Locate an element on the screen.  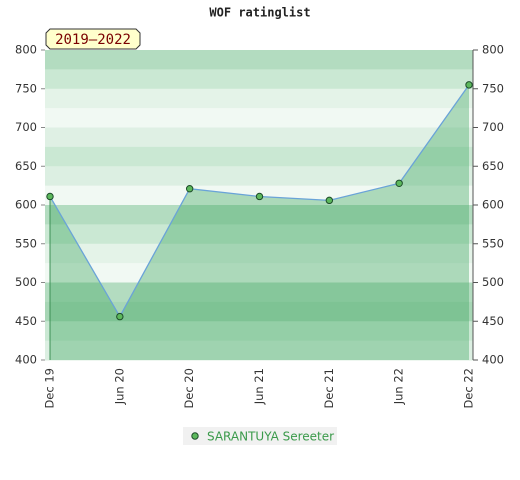
y-tick-label: 750 is located at coordinates (26, 88).